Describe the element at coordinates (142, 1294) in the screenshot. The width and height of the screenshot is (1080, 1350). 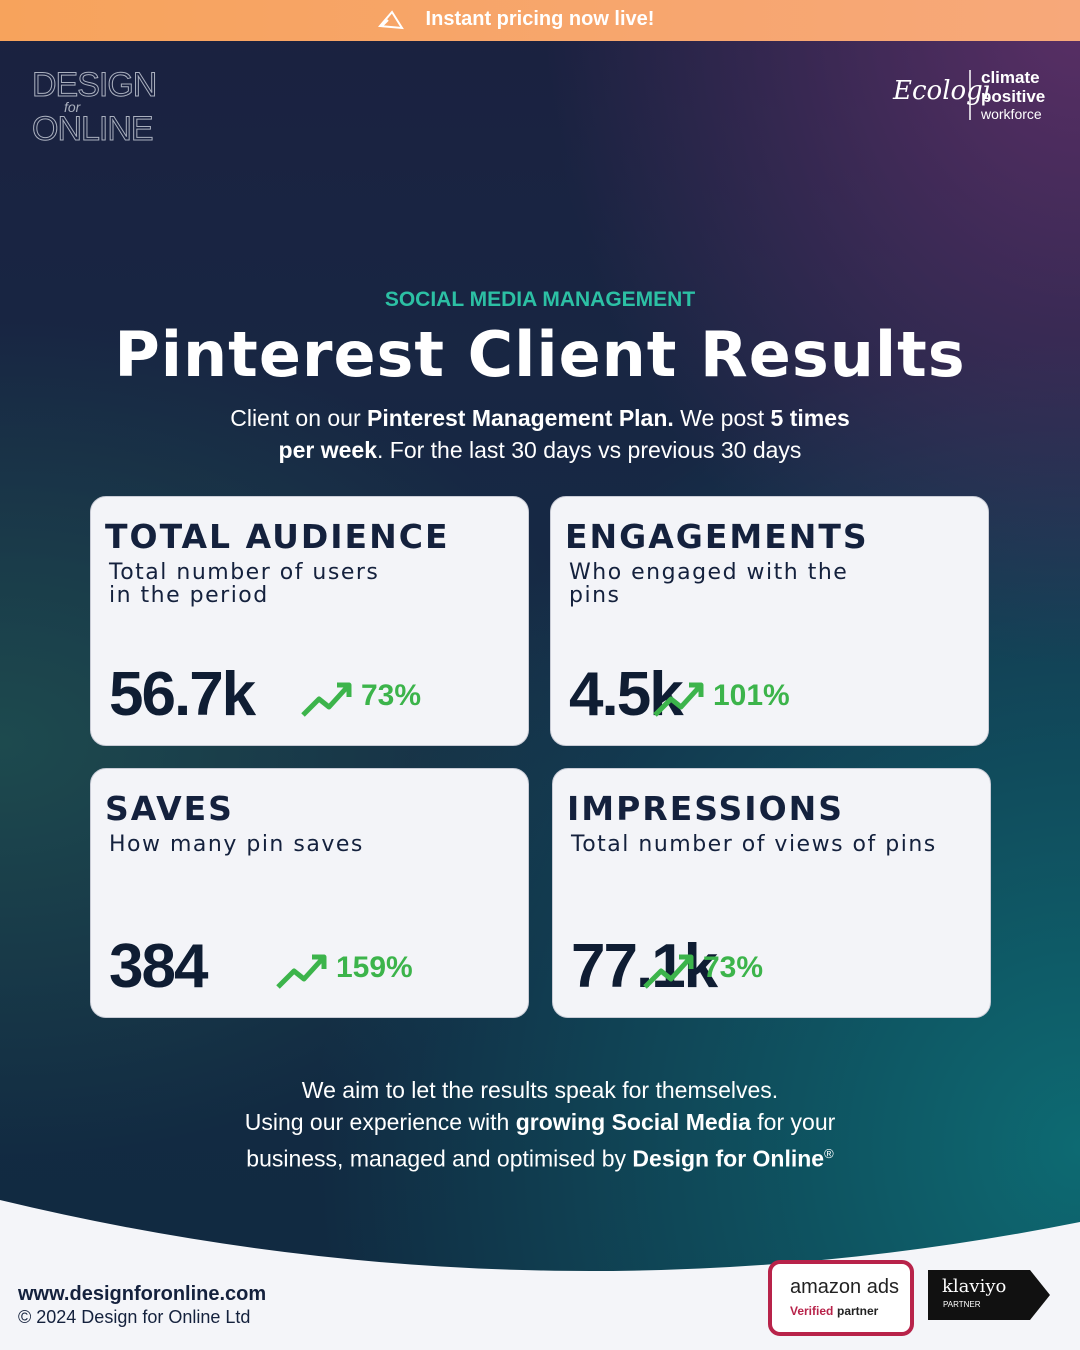
I see `footer-url: www.designforonline.com` at that location.